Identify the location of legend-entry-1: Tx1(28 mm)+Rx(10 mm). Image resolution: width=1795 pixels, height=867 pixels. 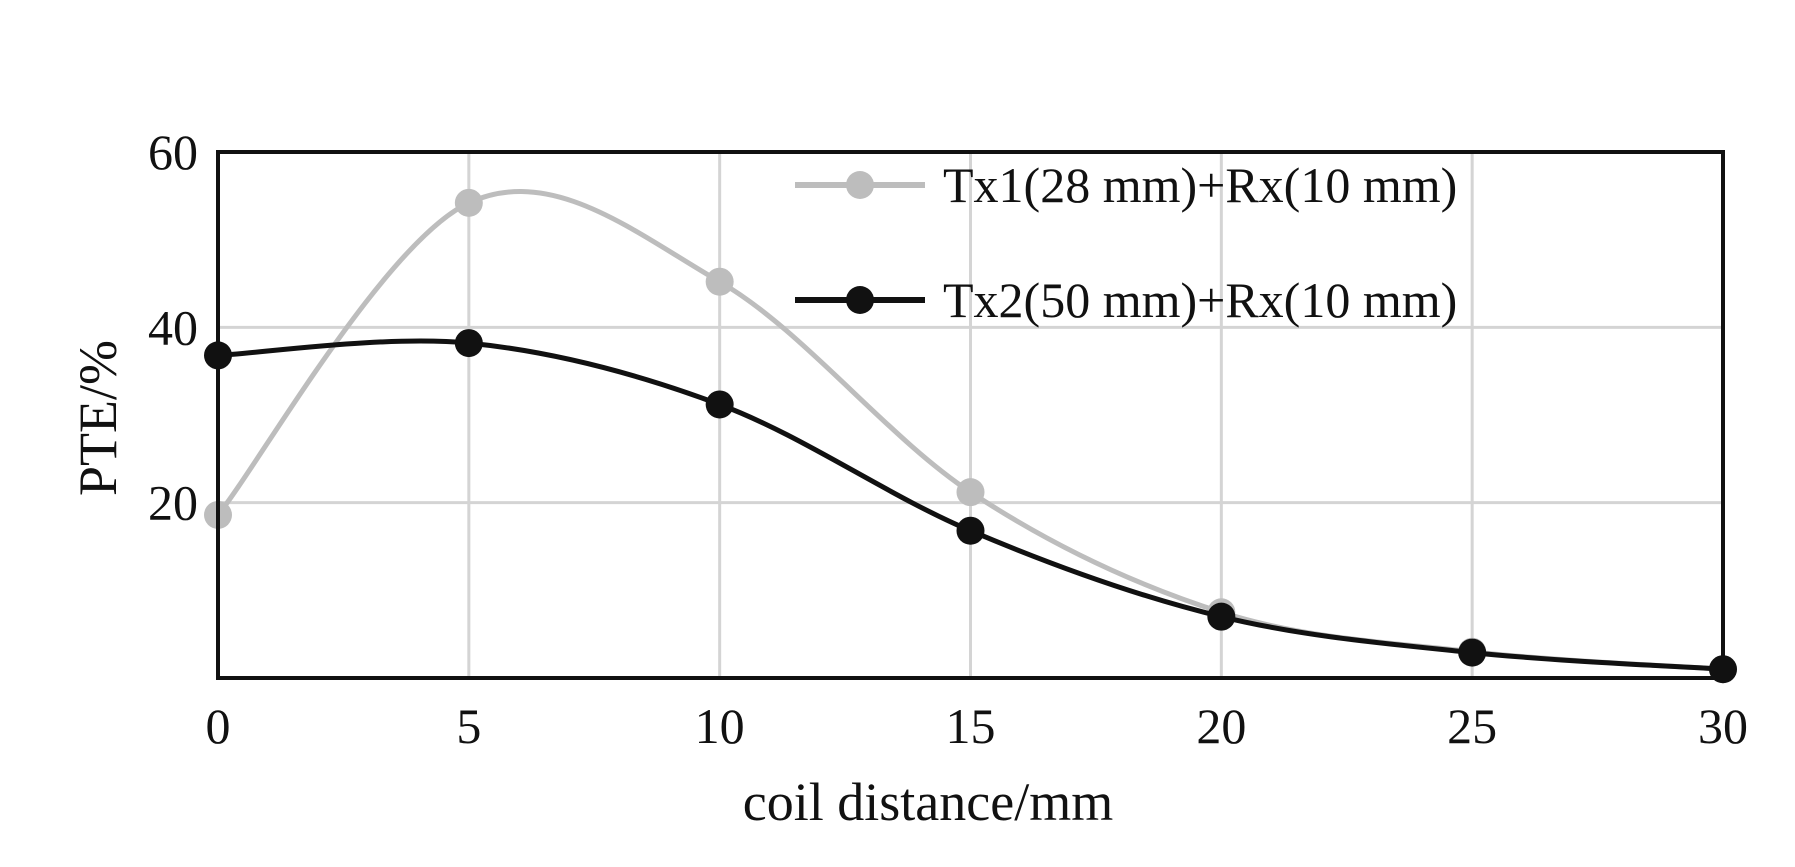
(1126, 185).